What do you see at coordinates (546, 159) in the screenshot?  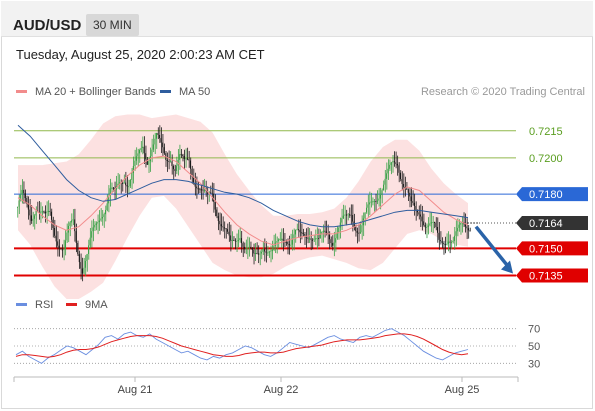 I see `level-label-0.7200: 0.7200` at bounding box center [546, 159].